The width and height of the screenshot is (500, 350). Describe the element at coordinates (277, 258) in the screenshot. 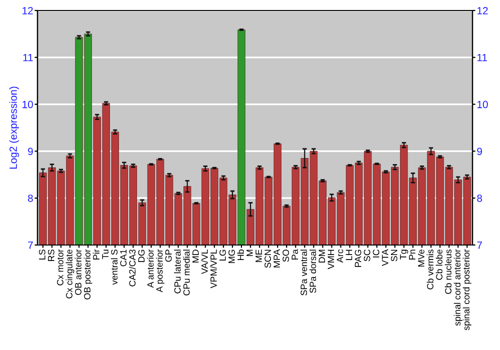

I see `x-tick-label: MPA` at that location.